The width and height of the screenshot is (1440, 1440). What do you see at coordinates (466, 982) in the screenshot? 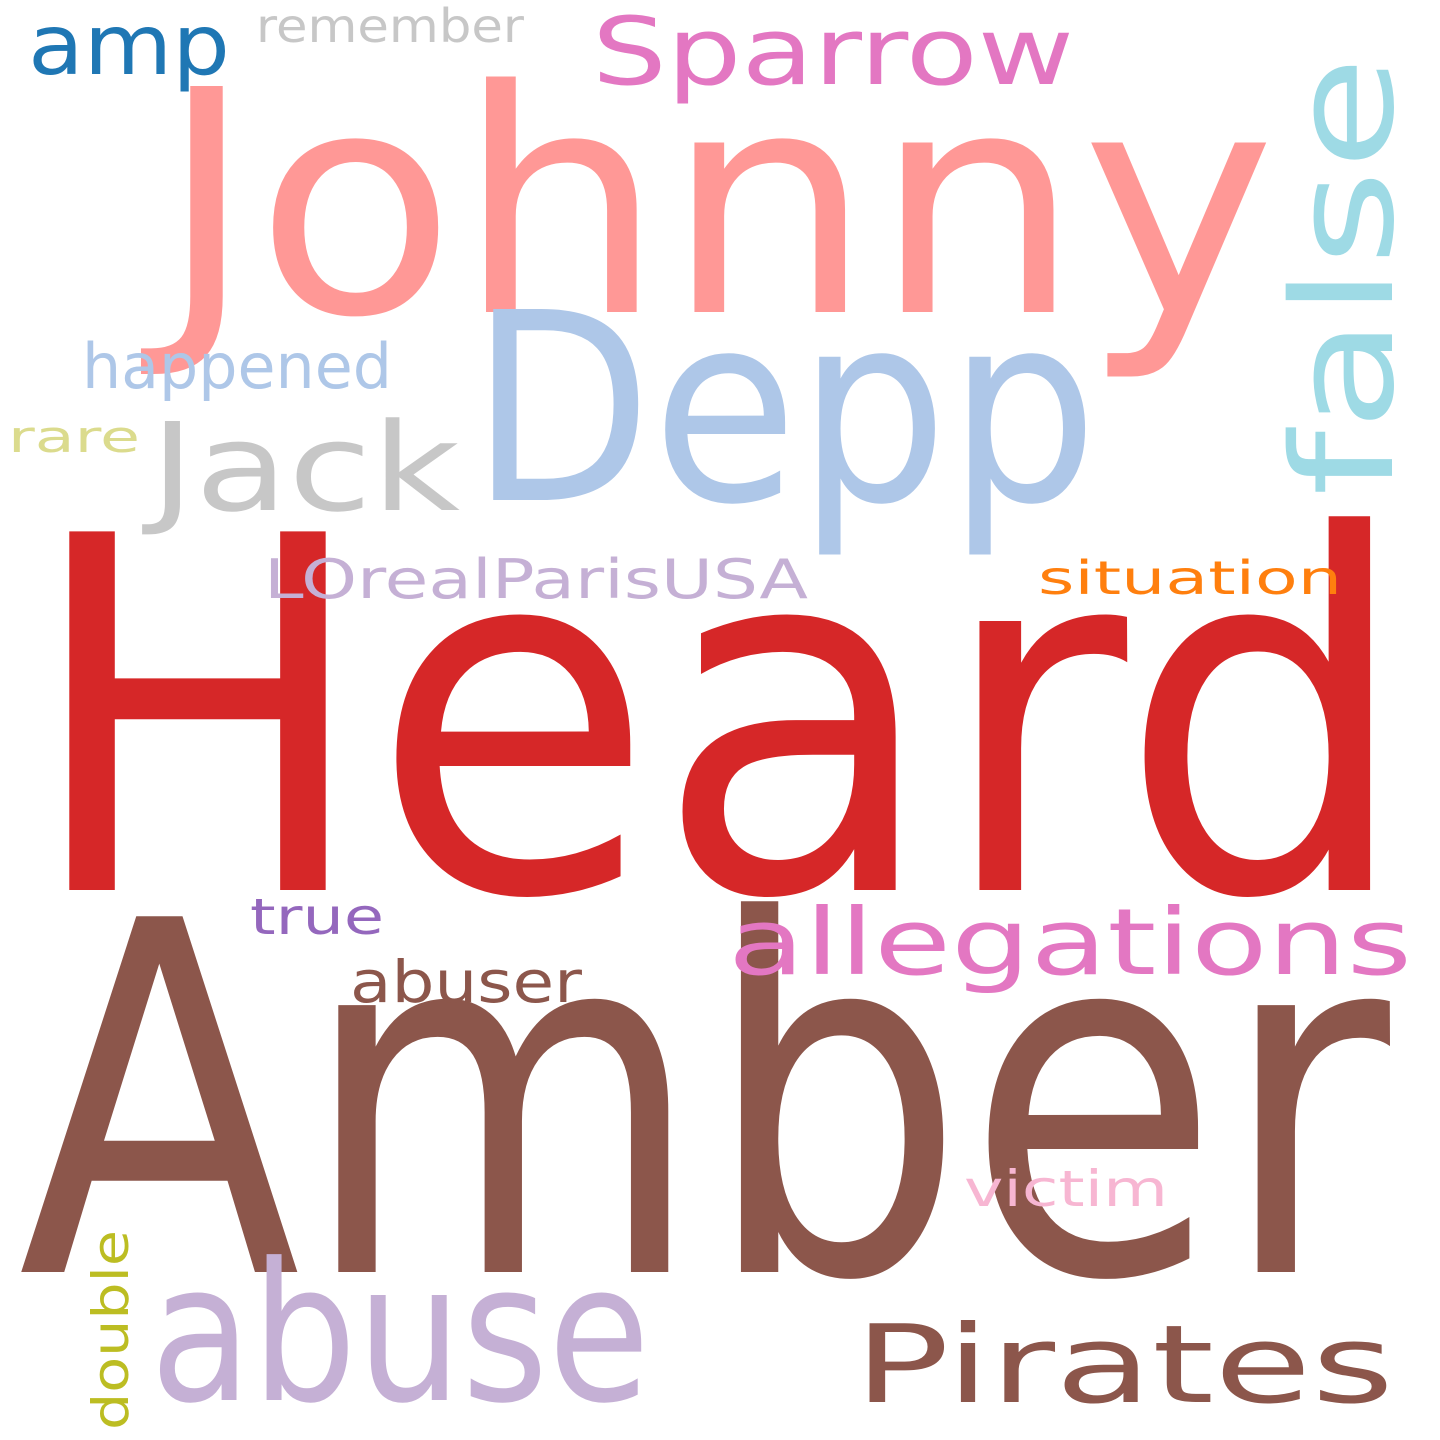
I see `word-abuser: abuser` at bounding box center [466, 982].